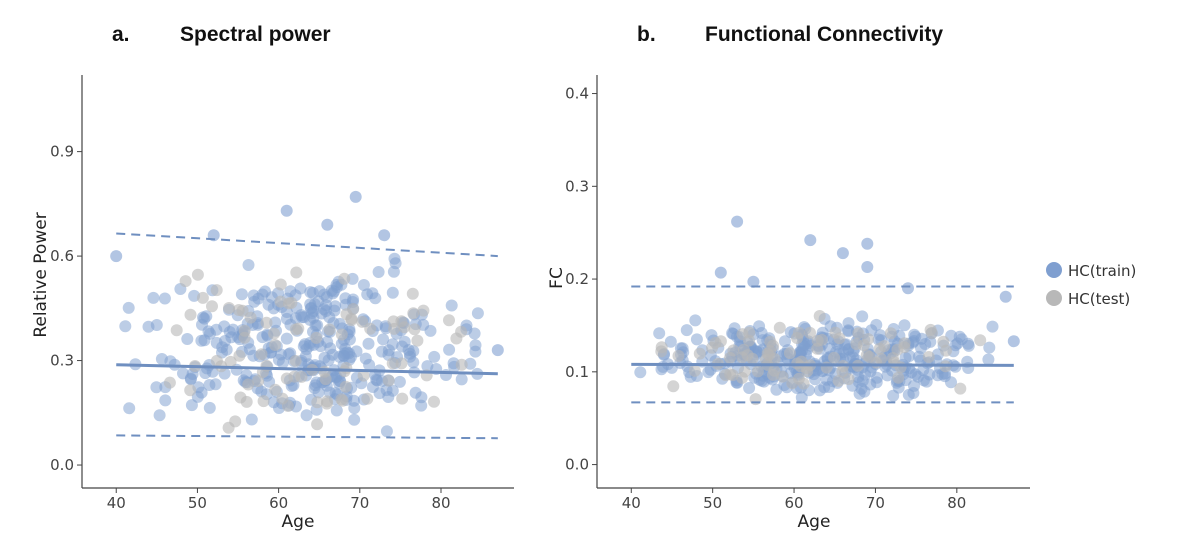 Image resolution: width=1200 pixels, height=541 pixels. I want to click on x-tick-label: 80, so click(440, 503).